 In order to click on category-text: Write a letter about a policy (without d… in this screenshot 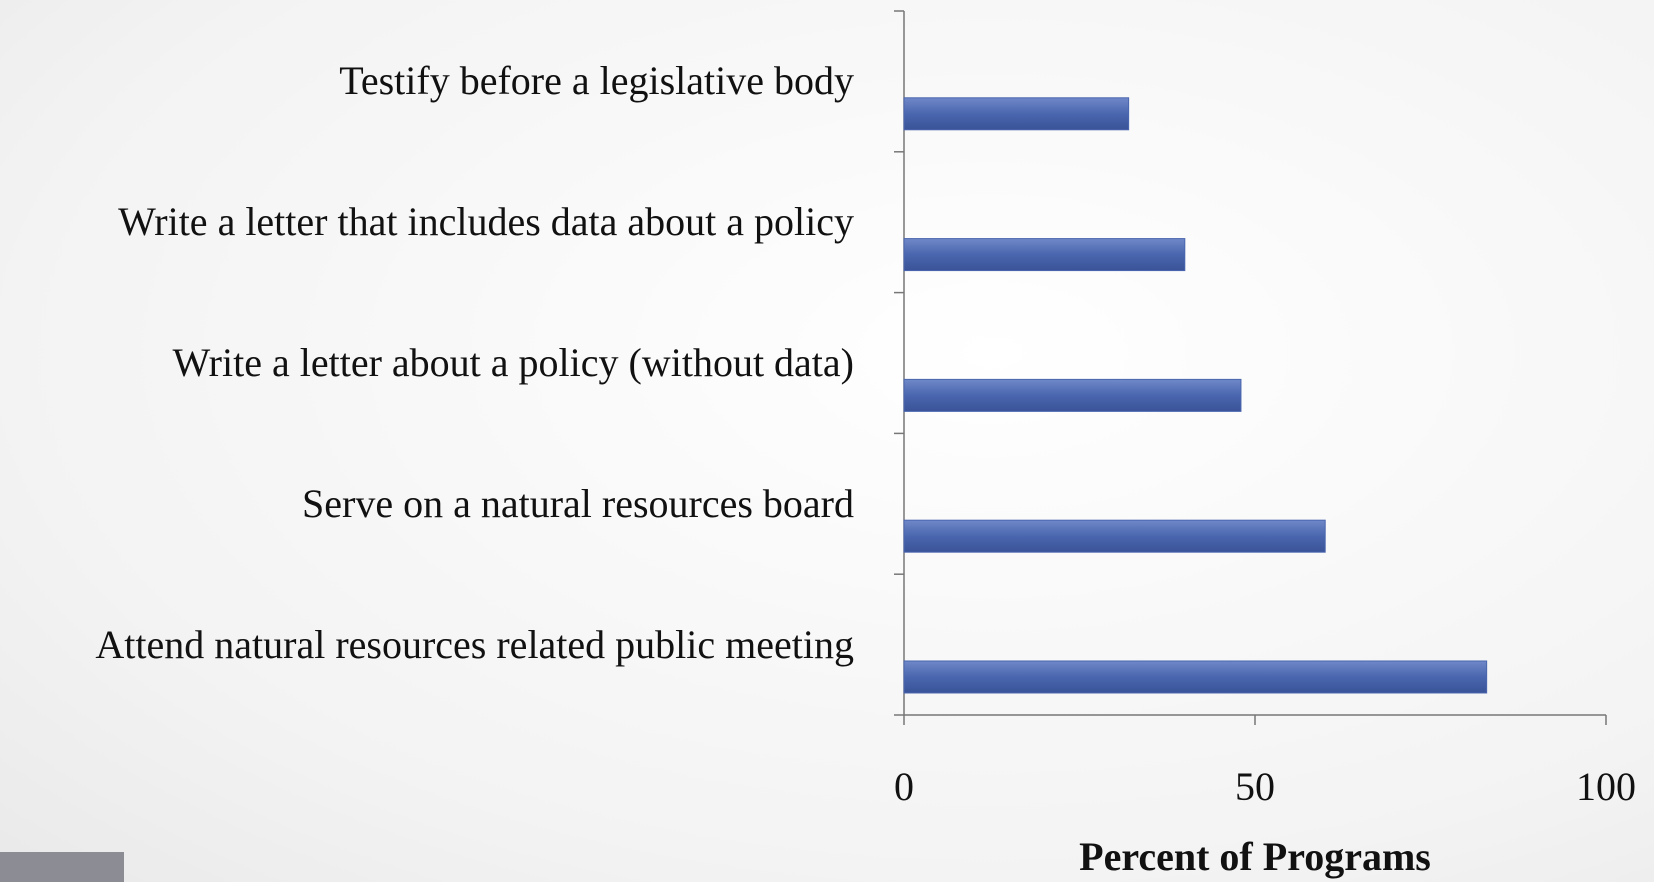, I will do `click(513, 362)`.